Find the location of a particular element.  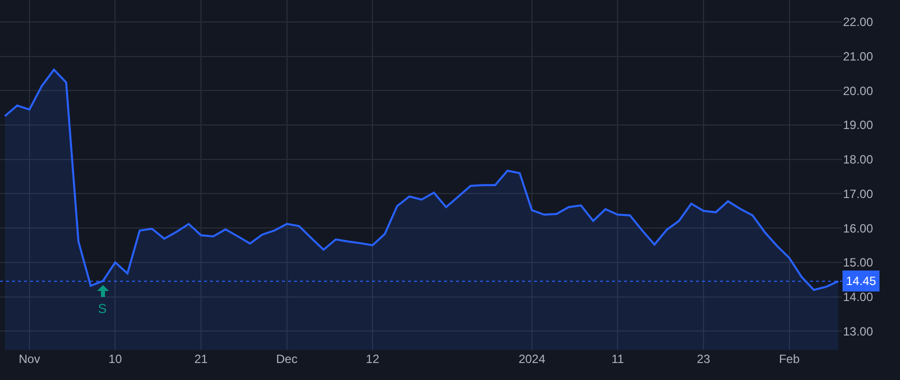

y-tick-label: 19.00 is located at coordinates (858, 125).